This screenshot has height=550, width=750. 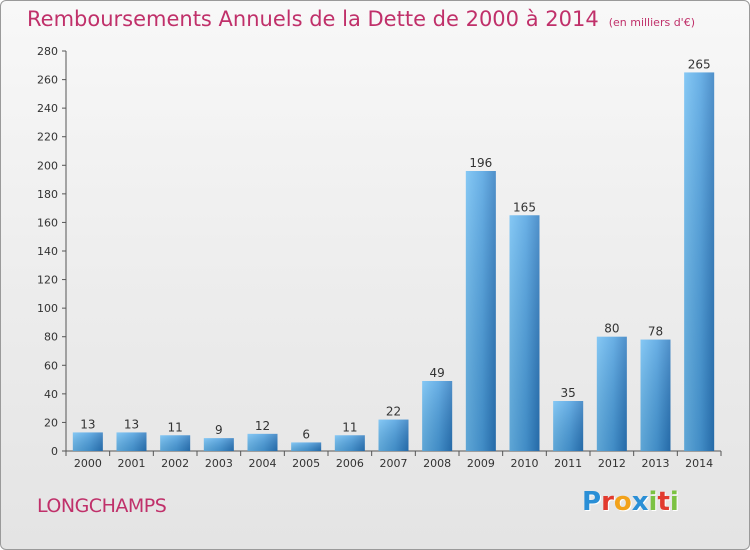 I want to click on y-tick-label: 80, so click(x=51, y=337).